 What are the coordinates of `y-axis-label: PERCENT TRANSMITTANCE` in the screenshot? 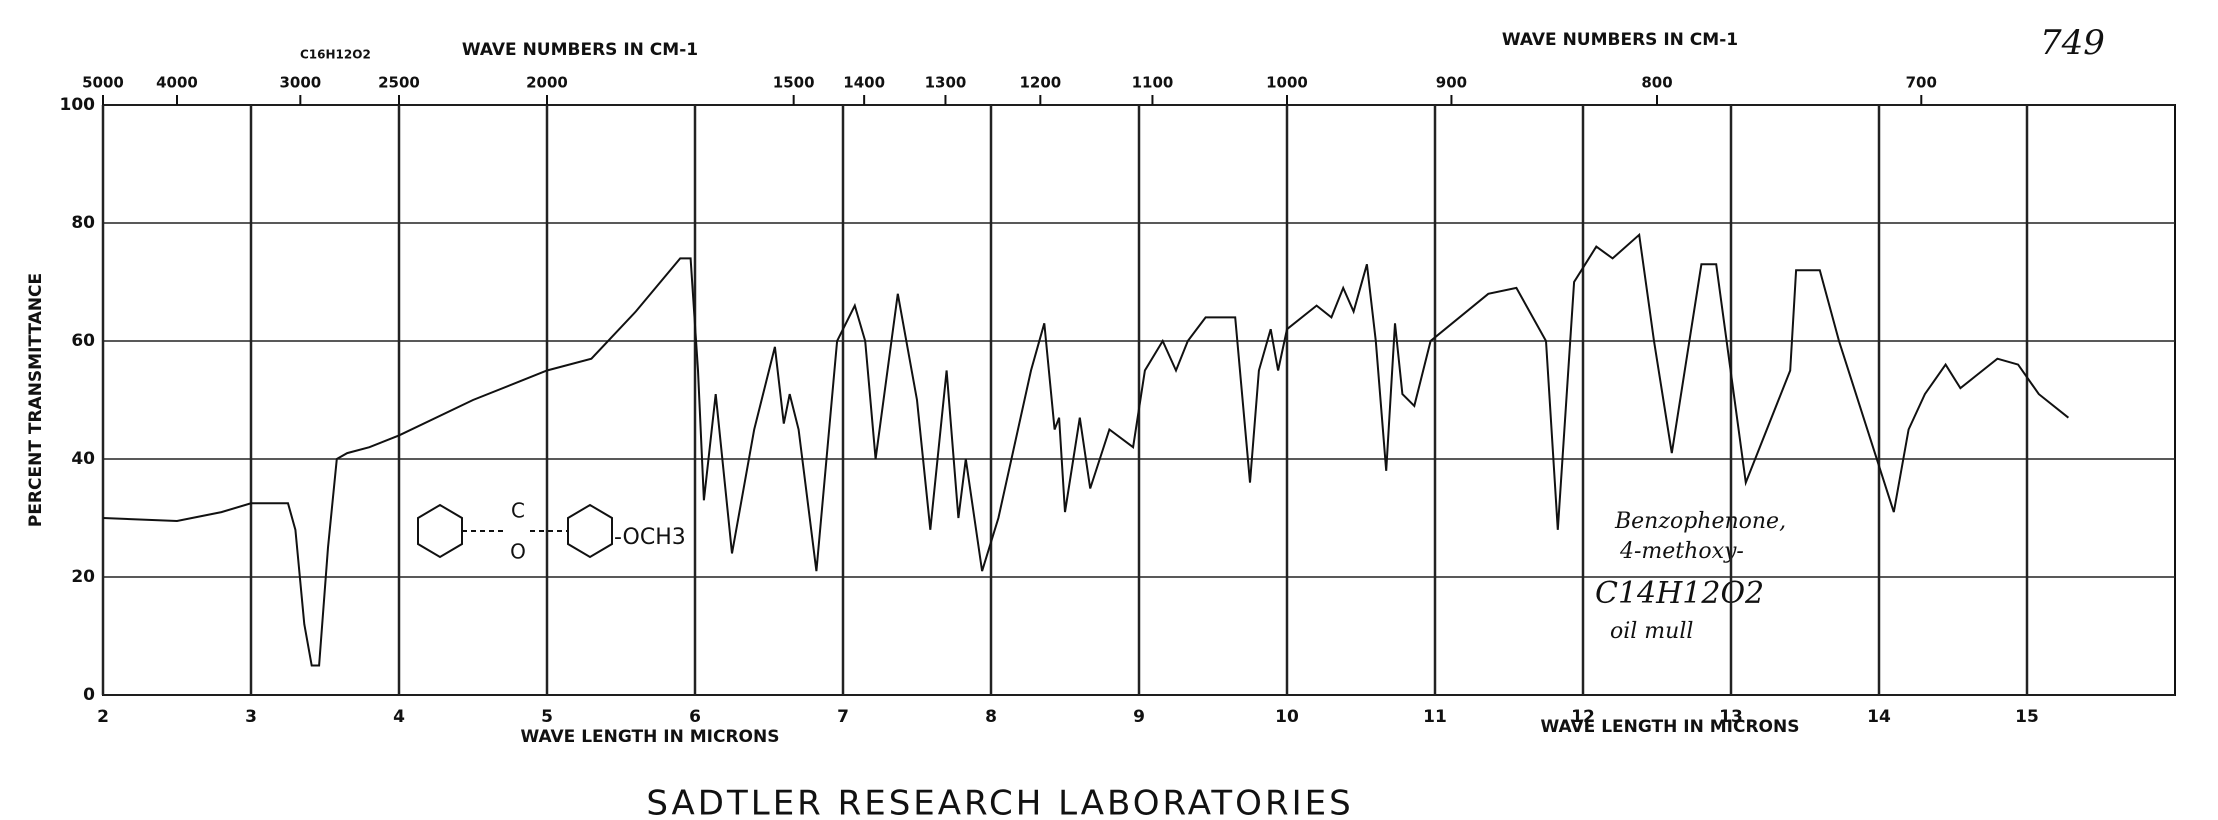 It's located at (36, 400).